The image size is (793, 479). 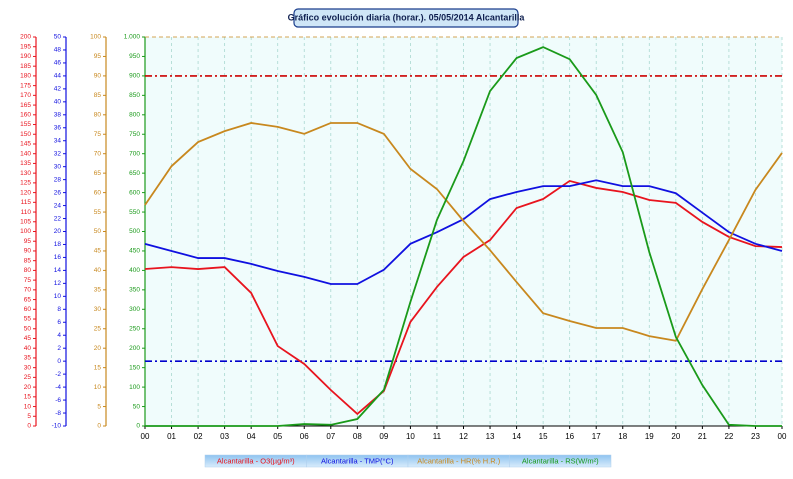 I want to click on y-tick-label: 28, so click(x=58, y=179).